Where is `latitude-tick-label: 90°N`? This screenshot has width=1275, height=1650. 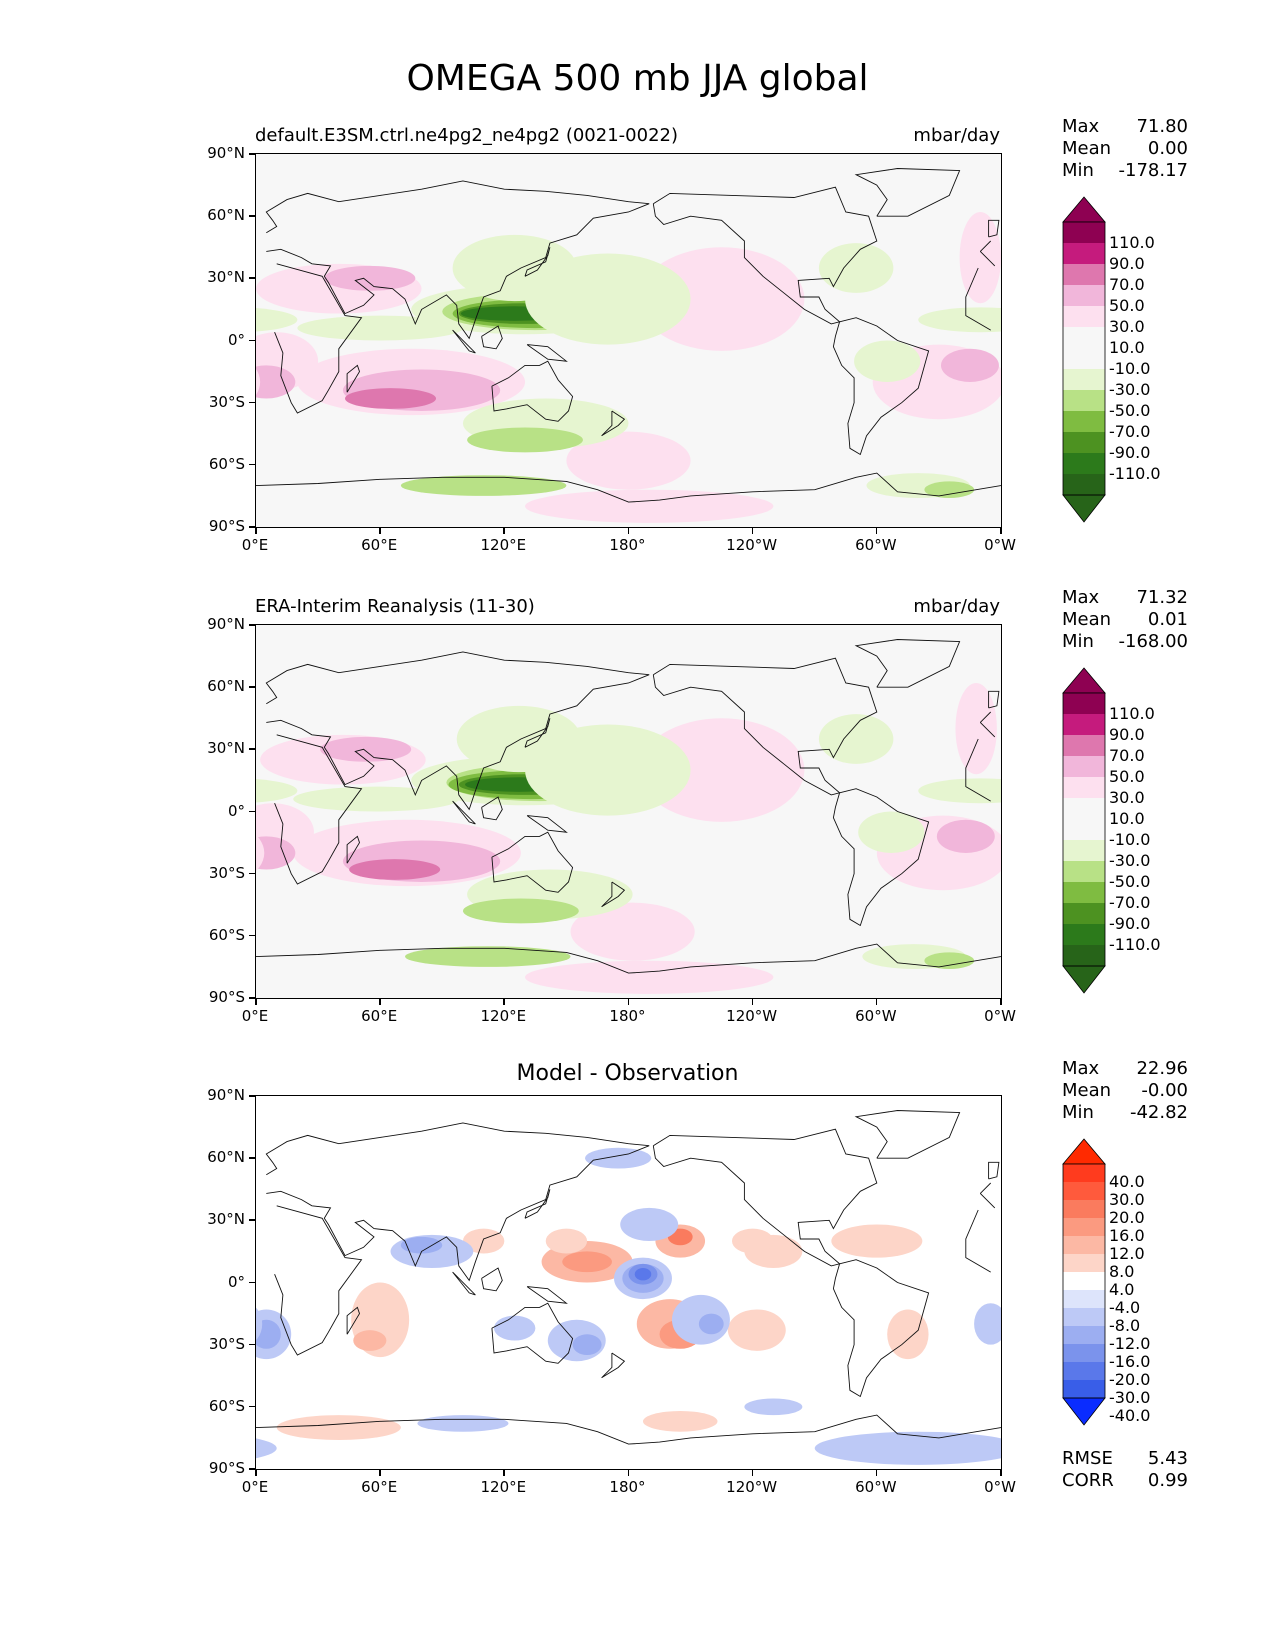
latitude-tick-label: 90°N is located at coordinates (226, 624).